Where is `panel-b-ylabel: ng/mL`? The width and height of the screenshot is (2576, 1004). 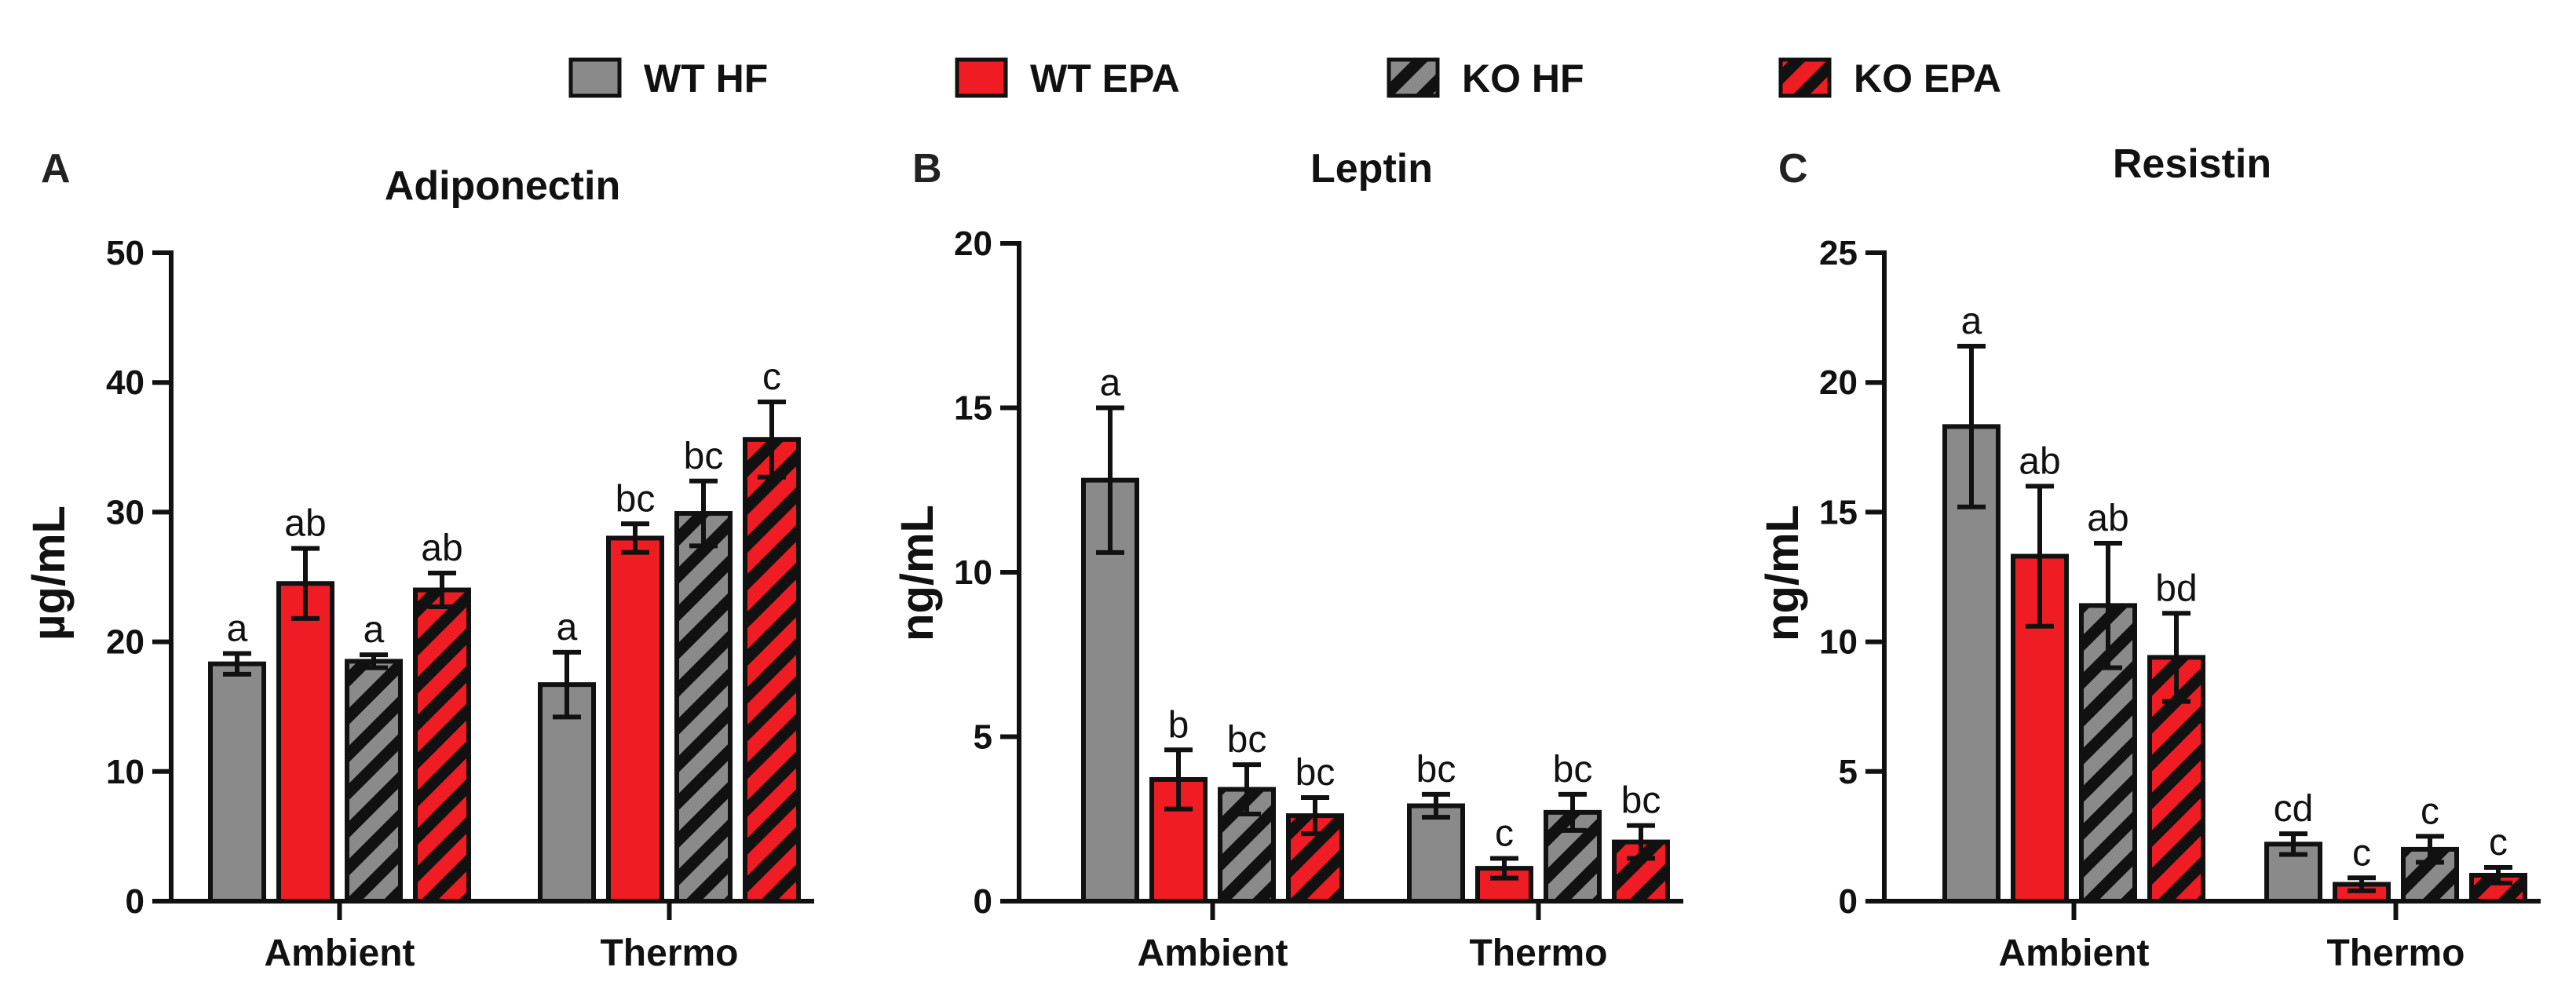
panel-b-ylabel: ng/mL is located at coordinates (918, 573).